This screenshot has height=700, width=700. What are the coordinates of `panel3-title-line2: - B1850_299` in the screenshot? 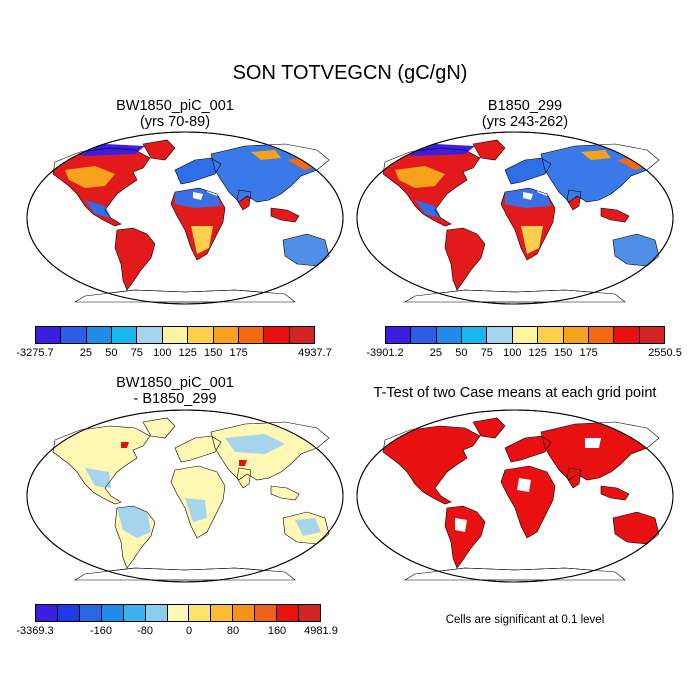 It's located at (175, 399).